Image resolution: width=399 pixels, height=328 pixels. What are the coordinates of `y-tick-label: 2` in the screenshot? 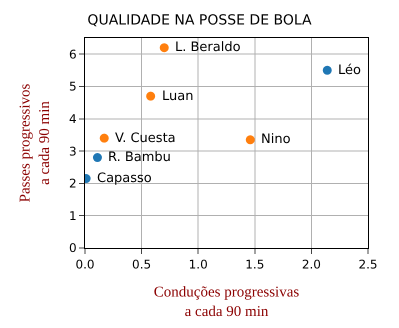 It's located at (72, 183).